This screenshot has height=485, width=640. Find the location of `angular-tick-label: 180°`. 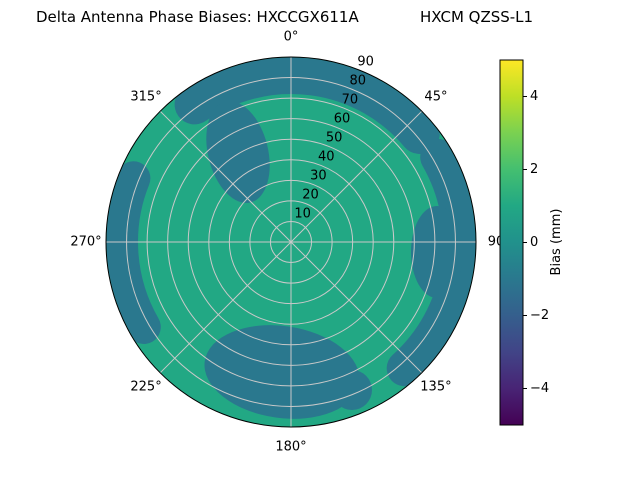

angular-tick-label: 180° is located at coordinates (290, 447).